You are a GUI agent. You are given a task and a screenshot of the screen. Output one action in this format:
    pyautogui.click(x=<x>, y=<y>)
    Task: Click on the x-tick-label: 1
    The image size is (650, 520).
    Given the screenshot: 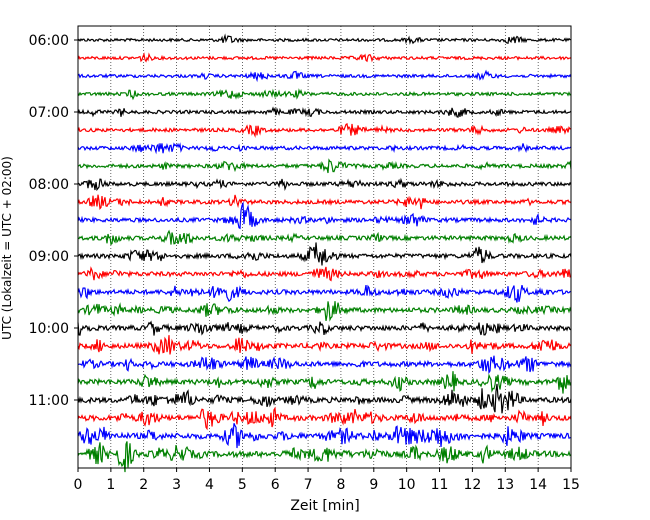 What is the action you would take?
    pyautogui.click(x=110, y=485)
    